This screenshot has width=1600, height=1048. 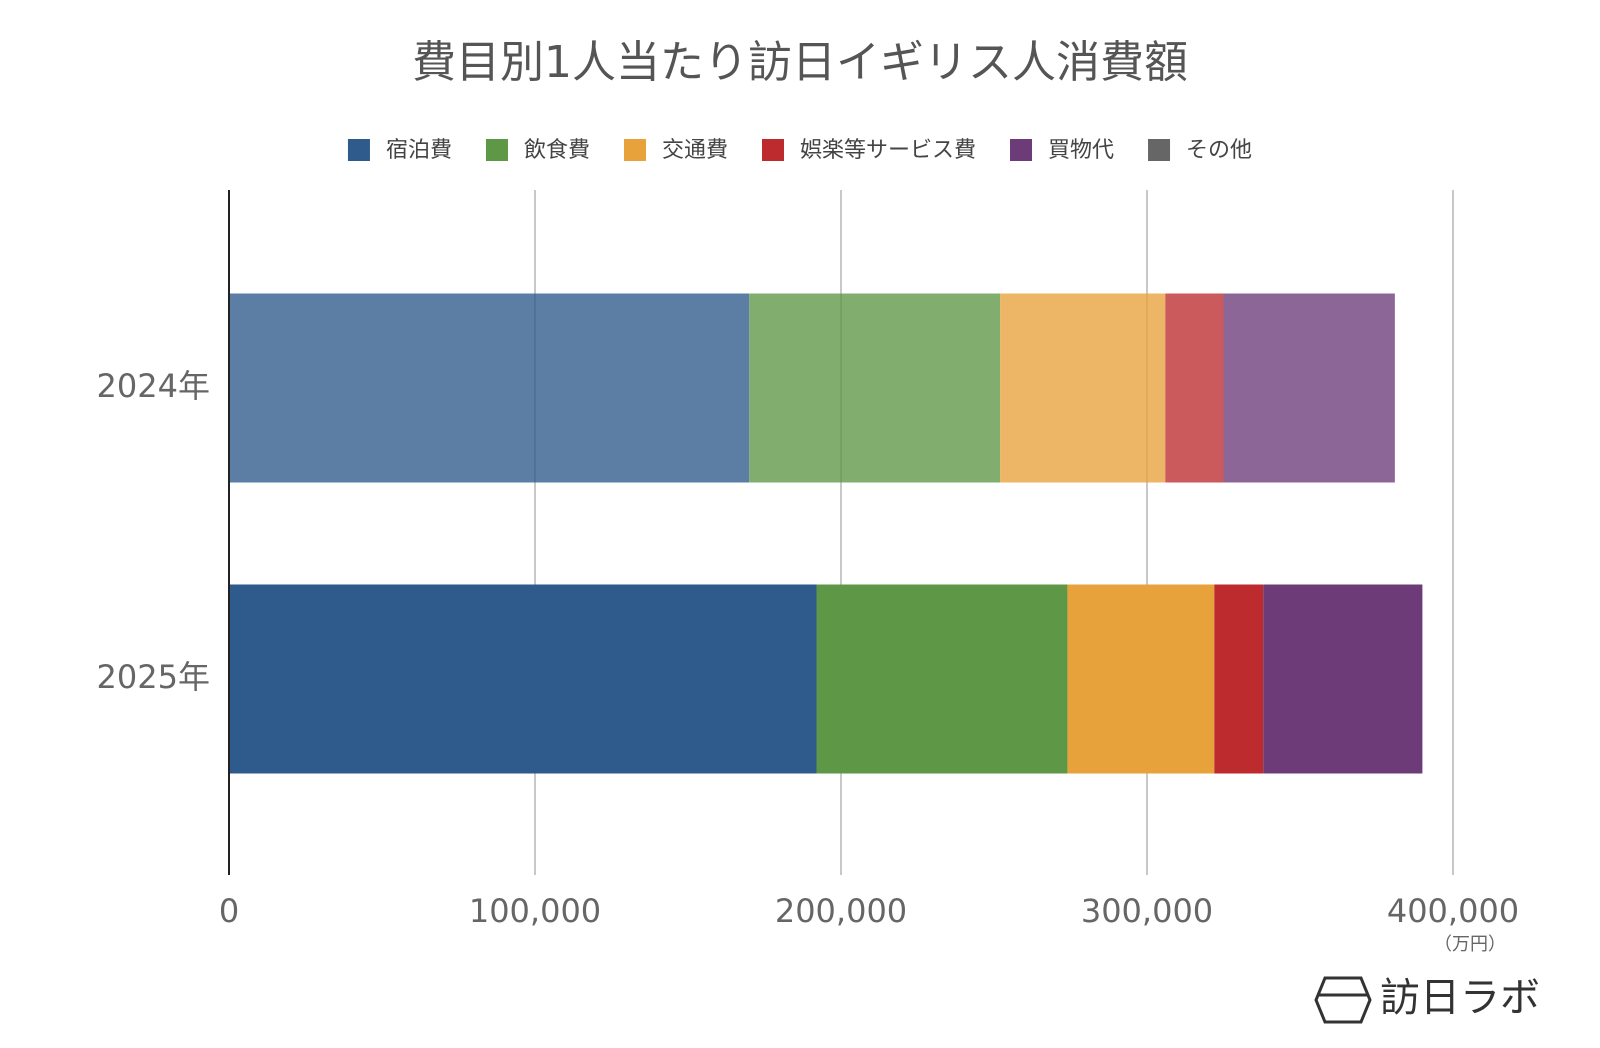 What do you see at coordinates (1219, 150) in the screenshot?
I see `legend-label: その他` at bounding box center [1219, 150].